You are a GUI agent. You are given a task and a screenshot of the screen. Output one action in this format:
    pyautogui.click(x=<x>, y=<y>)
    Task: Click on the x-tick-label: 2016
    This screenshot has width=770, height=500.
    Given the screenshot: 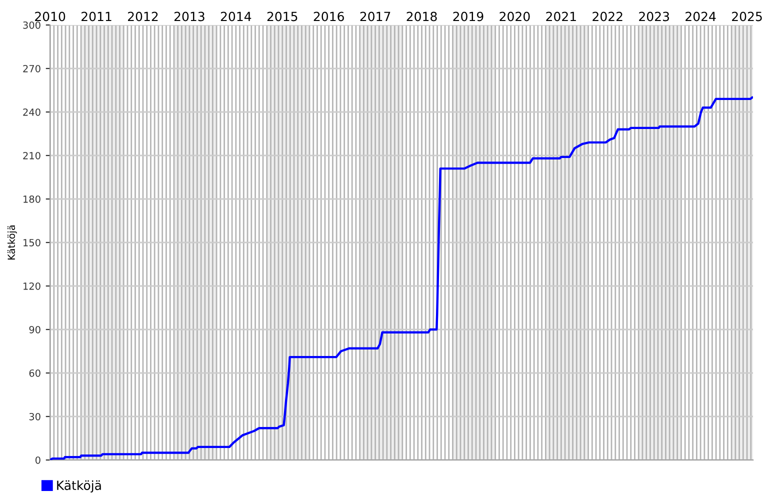 What is the action you would take?
    pyautogui.click(x=329, y=17)
    